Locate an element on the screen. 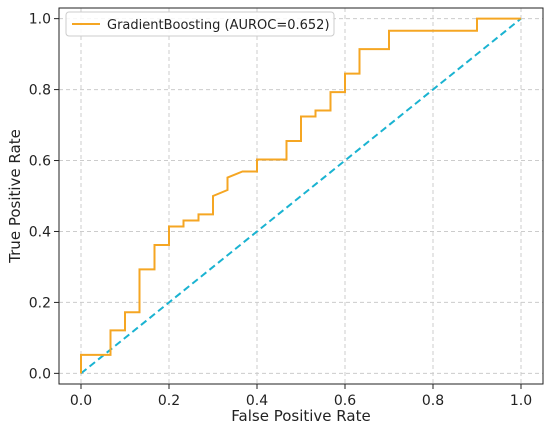 The height and width of the screenshot is (429, 550). y-tick-label: 1.0 is located at coordinates (40, 20).